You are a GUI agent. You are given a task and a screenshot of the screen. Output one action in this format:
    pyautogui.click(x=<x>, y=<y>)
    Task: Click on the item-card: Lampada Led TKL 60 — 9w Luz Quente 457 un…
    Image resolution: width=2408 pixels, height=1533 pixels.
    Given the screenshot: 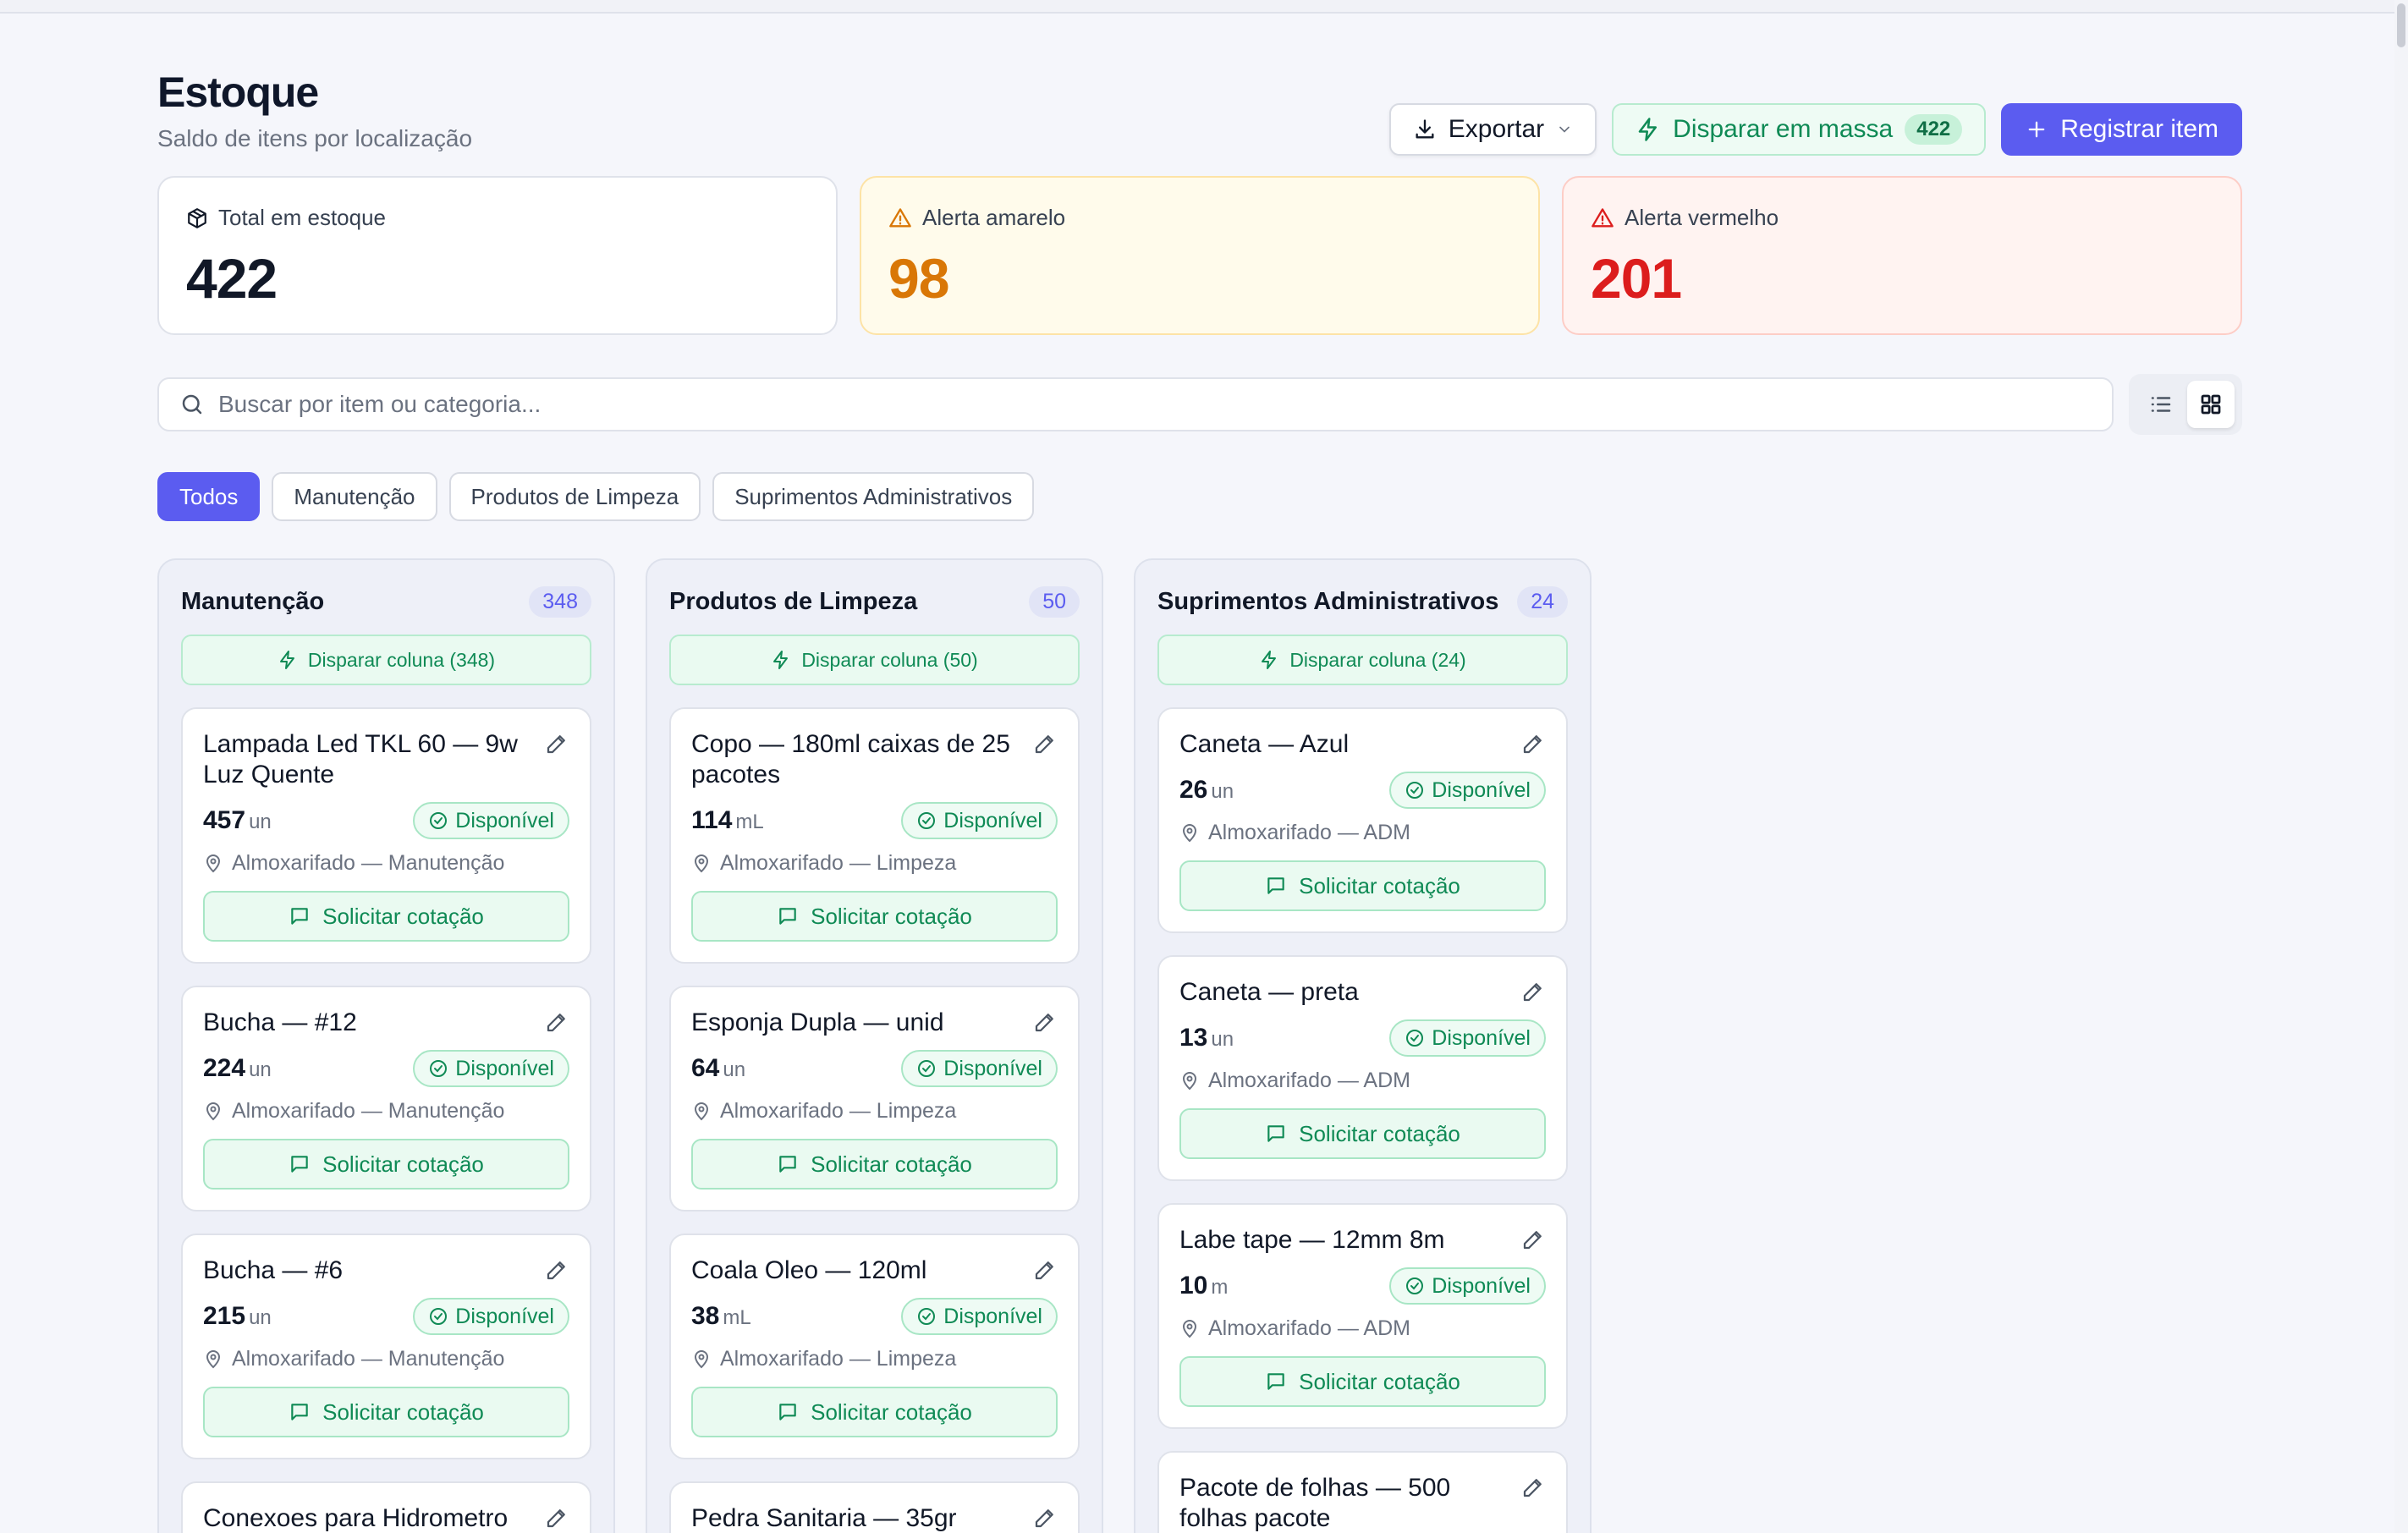 What is the action you would take?
    pyautogui.click(x=386, y=835)
    